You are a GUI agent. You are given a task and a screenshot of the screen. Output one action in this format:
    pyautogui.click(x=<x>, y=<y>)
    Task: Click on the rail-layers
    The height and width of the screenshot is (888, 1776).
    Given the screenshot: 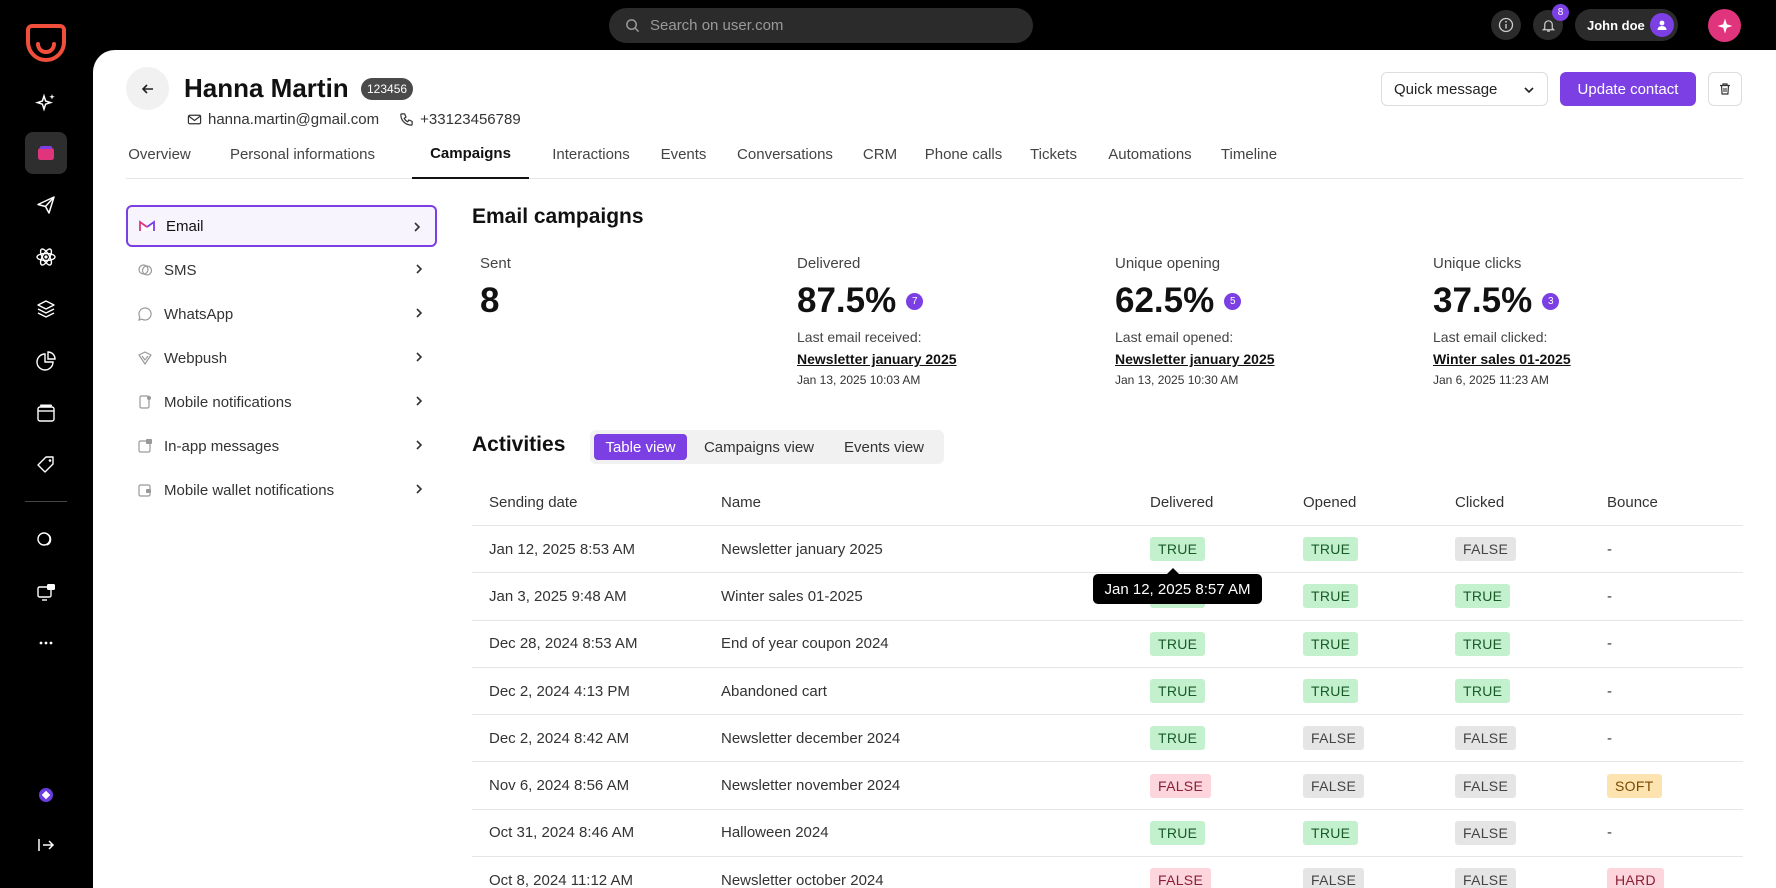 What is the action you would take?
    pyautogui.click(x=46, y=309)
    